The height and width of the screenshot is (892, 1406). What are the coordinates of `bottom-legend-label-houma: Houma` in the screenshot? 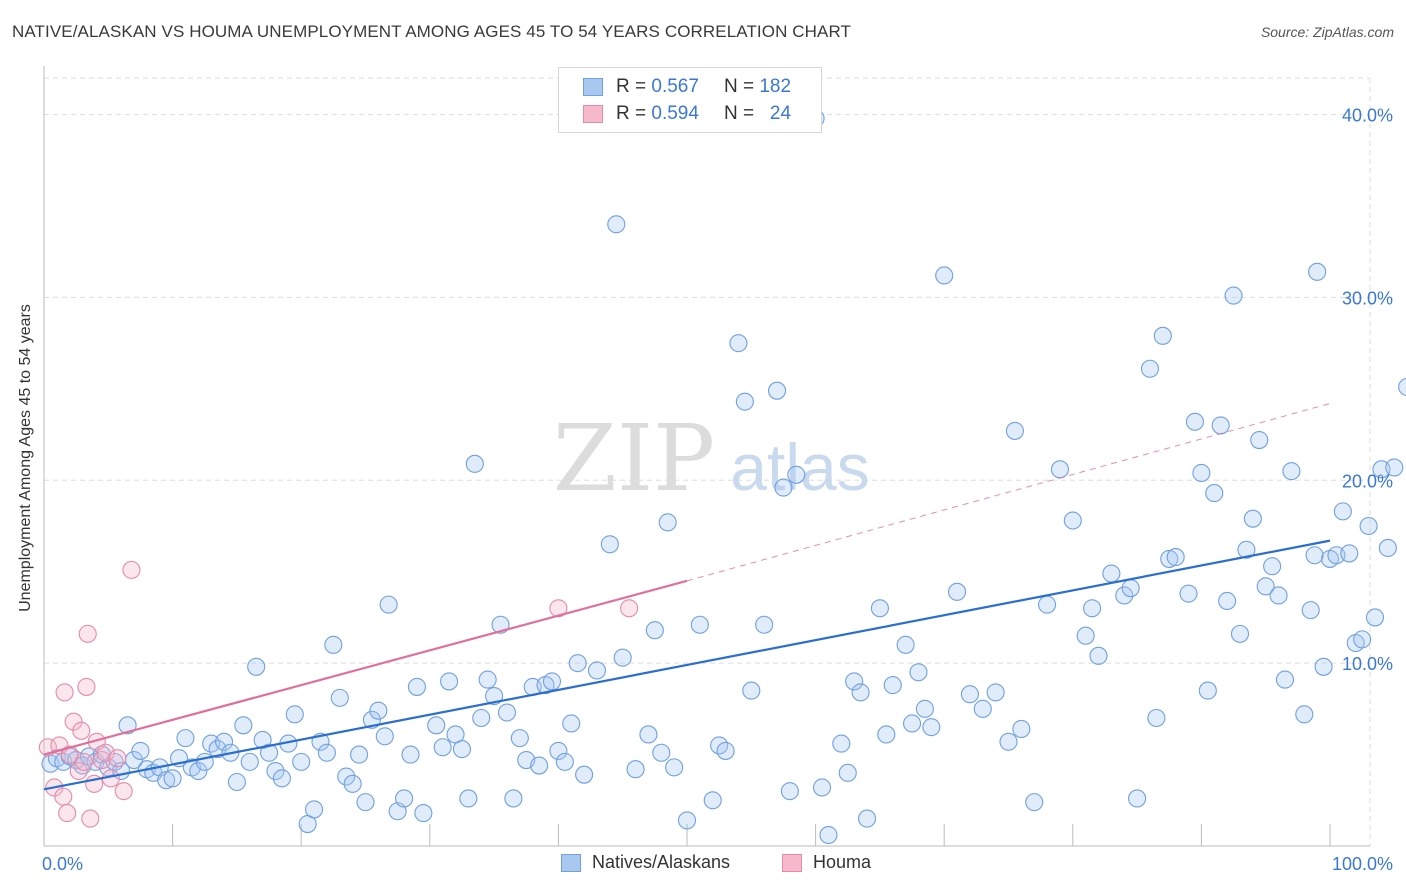 It's located at (842, 862).